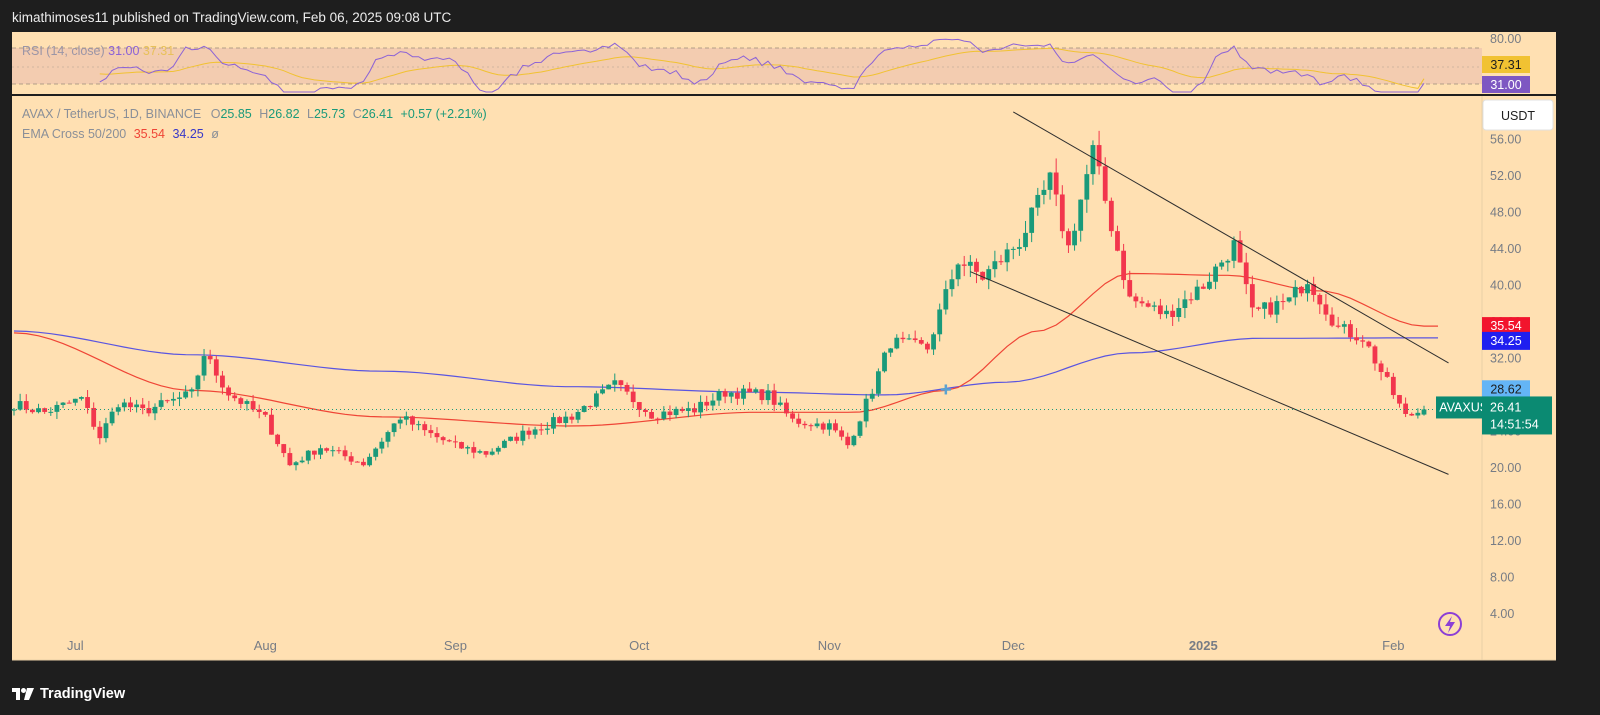 Image resolution: width=1600 pixels, height=715 pixels. I want to click on lightning-icon, so click(1450, 624).